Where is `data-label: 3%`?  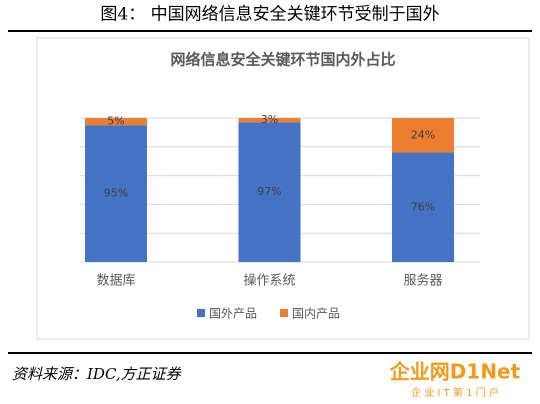
data-label: 3% is located at coordinates (269, 119).